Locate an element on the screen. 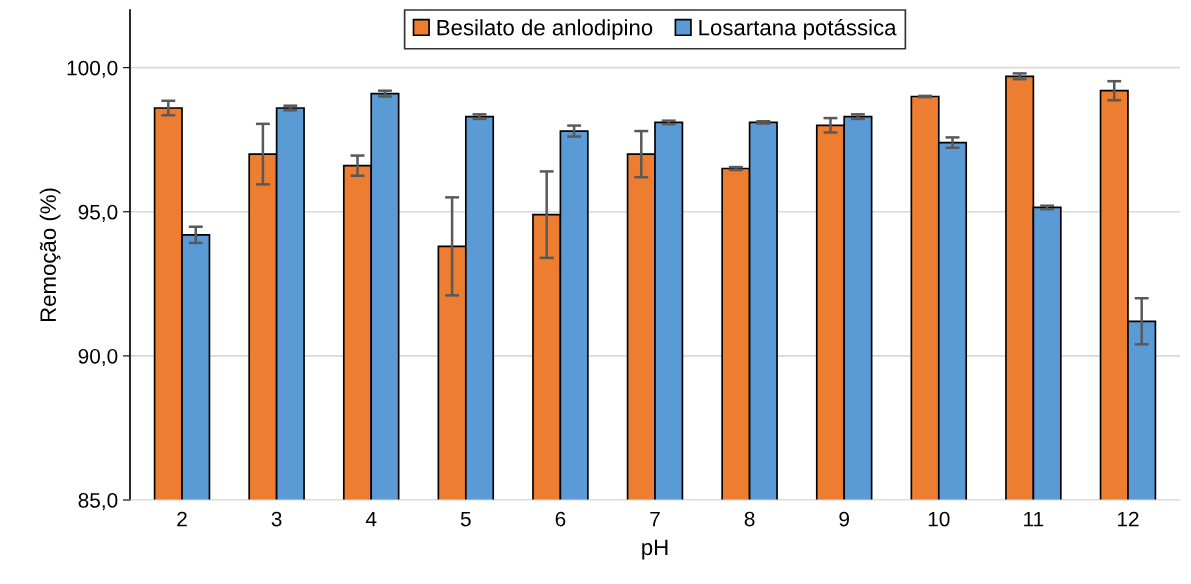  x-tick-label: 6 is located at coordinates (560, 519).